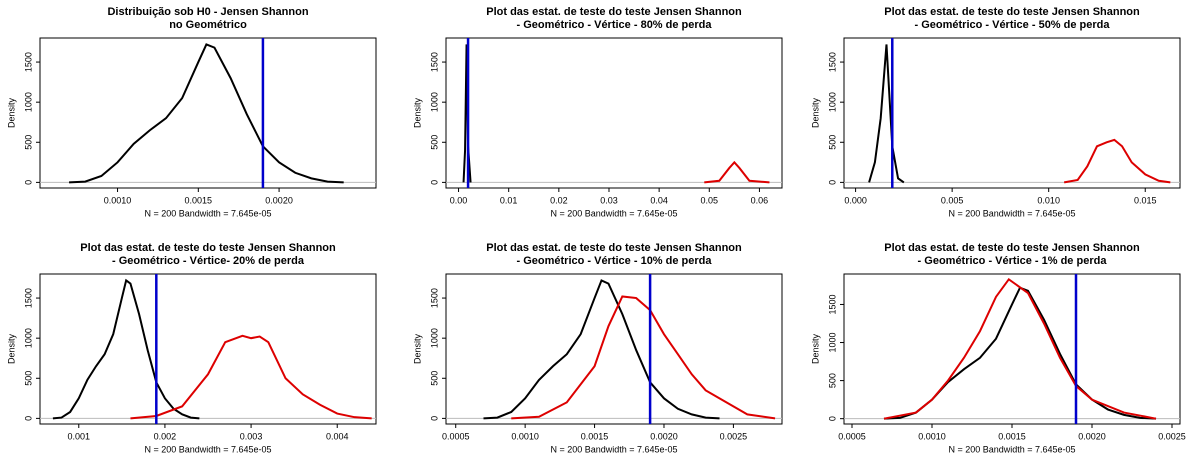  What do you see at coordinates (337, 436) in the screenshot?
I see `x-tick-label: 0.004` at bounding box center [337, 436].